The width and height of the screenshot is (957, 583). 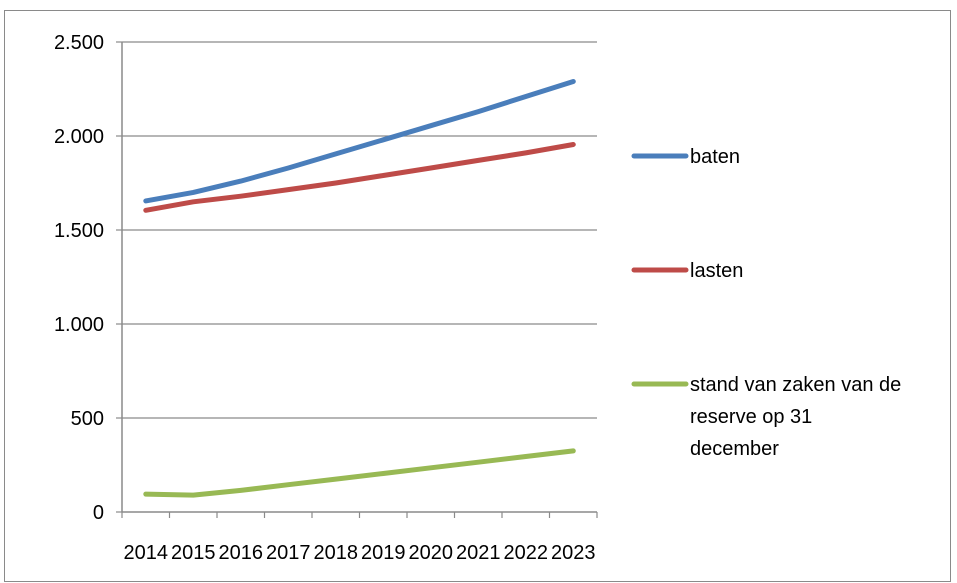 What do you see at coordinates (478, 553) in the screenshot?
I see `x-tick-label: 2021` at bounding box center [478, 553].